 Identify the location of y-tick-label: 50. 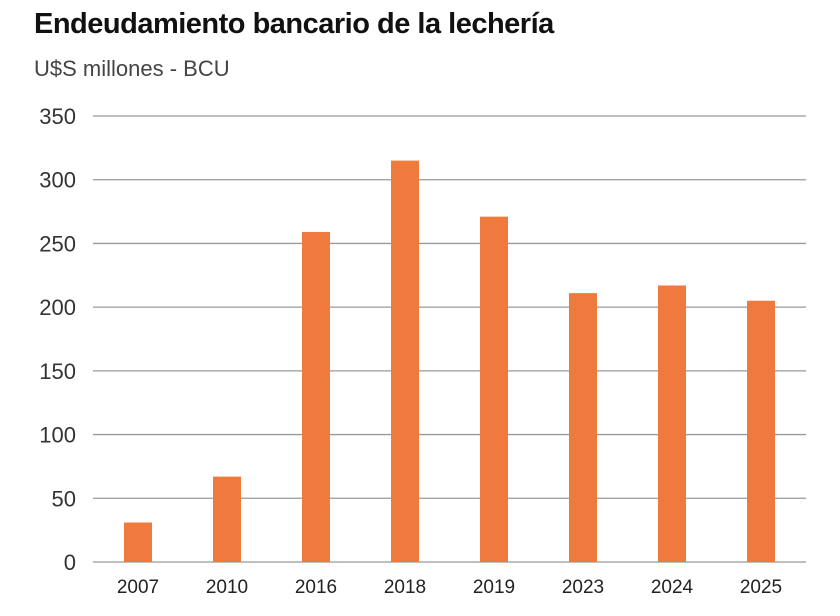
(64, 498).